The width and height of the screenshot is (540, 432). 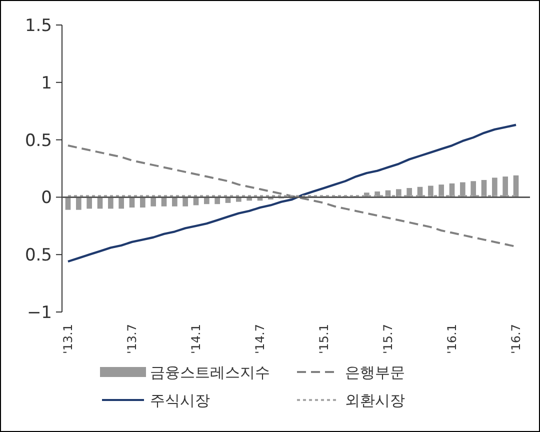 What do you see at coordinates (388, 339) in the screenshot?
I see `x-tick-label: '15.7` at bounding box center [388, 339].